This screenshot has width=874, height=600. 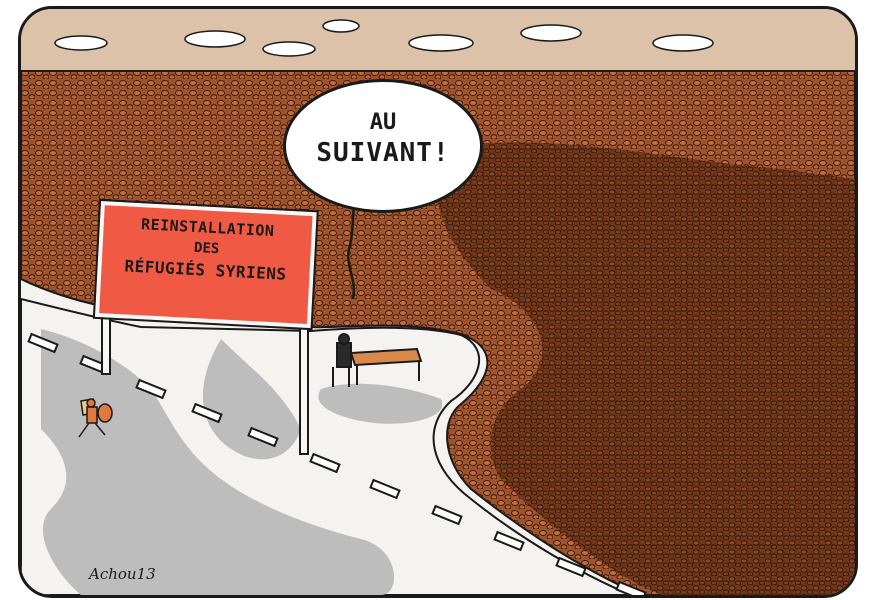 I want to click on speech-line-1: AU, so click(x=383, y=122).